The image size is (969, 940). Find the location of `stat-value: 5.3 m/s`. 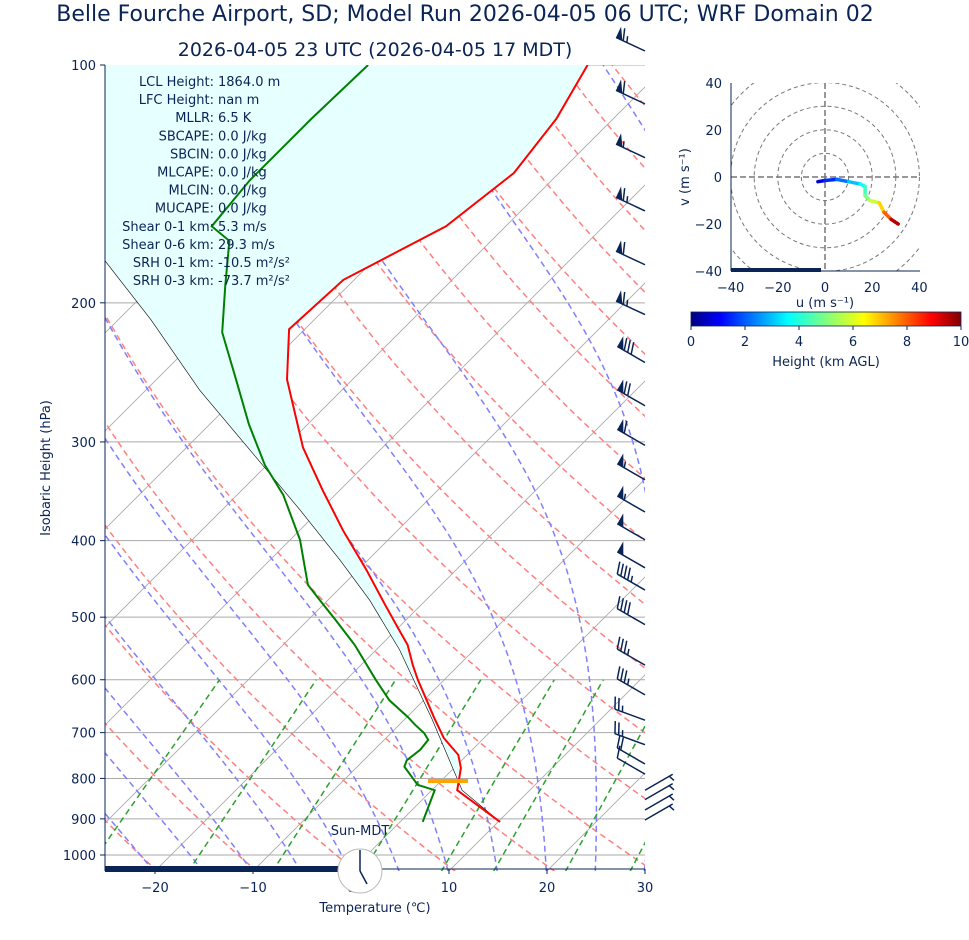

stat-value: 5.3 m/s is located at coordinates (242, 227).